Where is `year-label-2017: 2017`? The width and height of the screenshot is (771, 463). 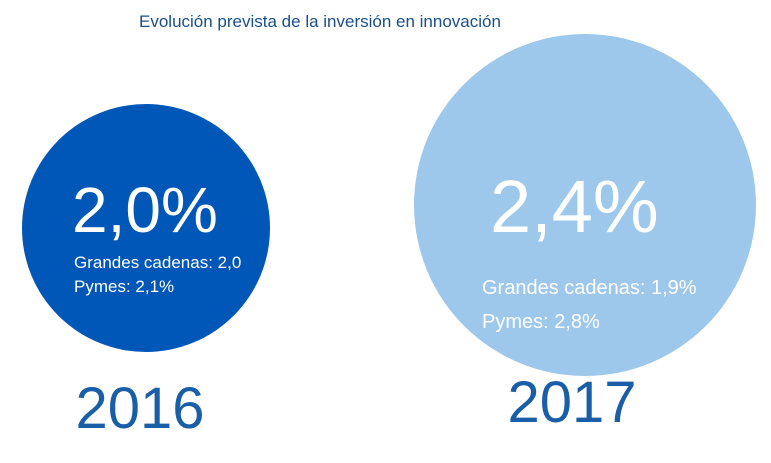 year-label-2017: 2017 is located at coordinates (571, 402).